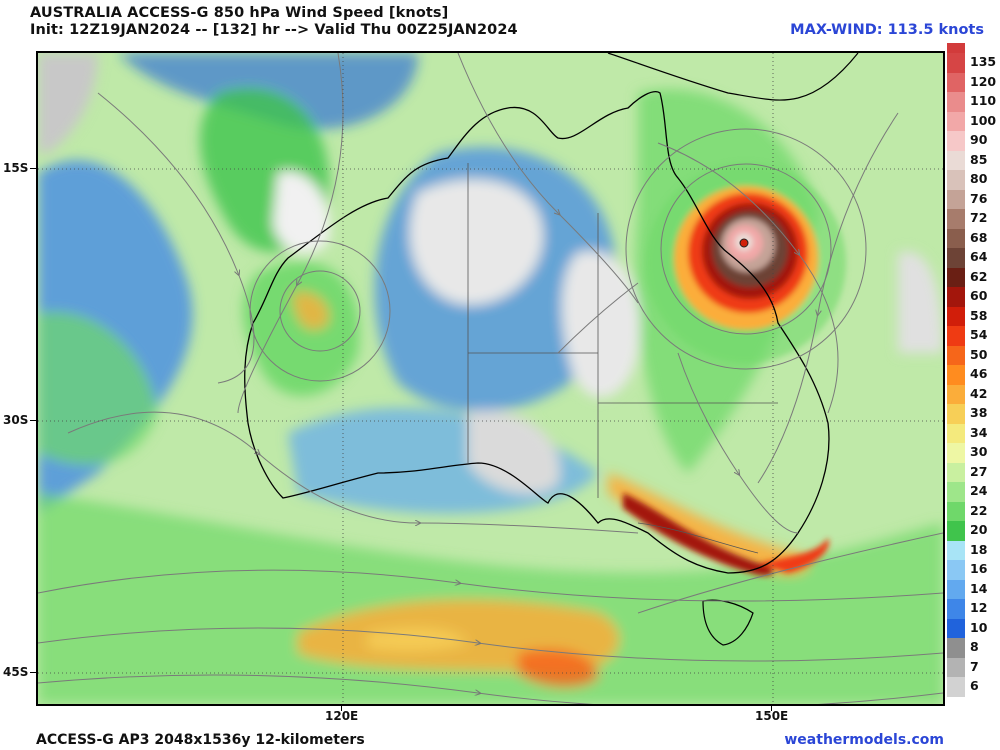  I want to click on colorbar-label: 12, so click(979, 607).